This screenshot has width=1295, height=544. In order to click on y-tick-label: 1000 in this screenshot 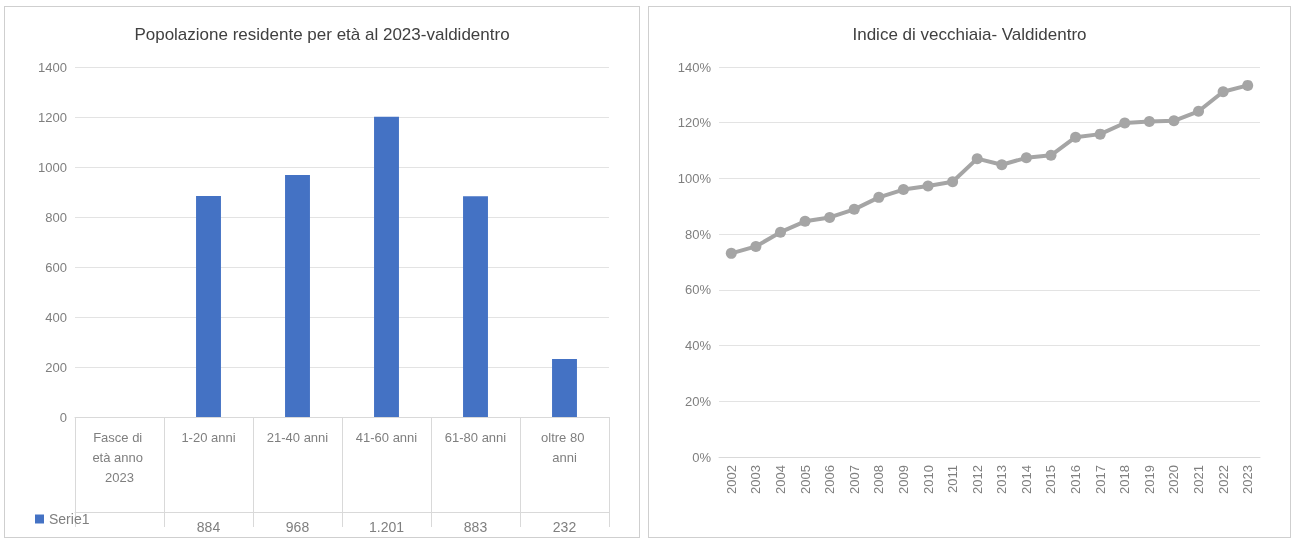, I will do `click(52, 167)`.